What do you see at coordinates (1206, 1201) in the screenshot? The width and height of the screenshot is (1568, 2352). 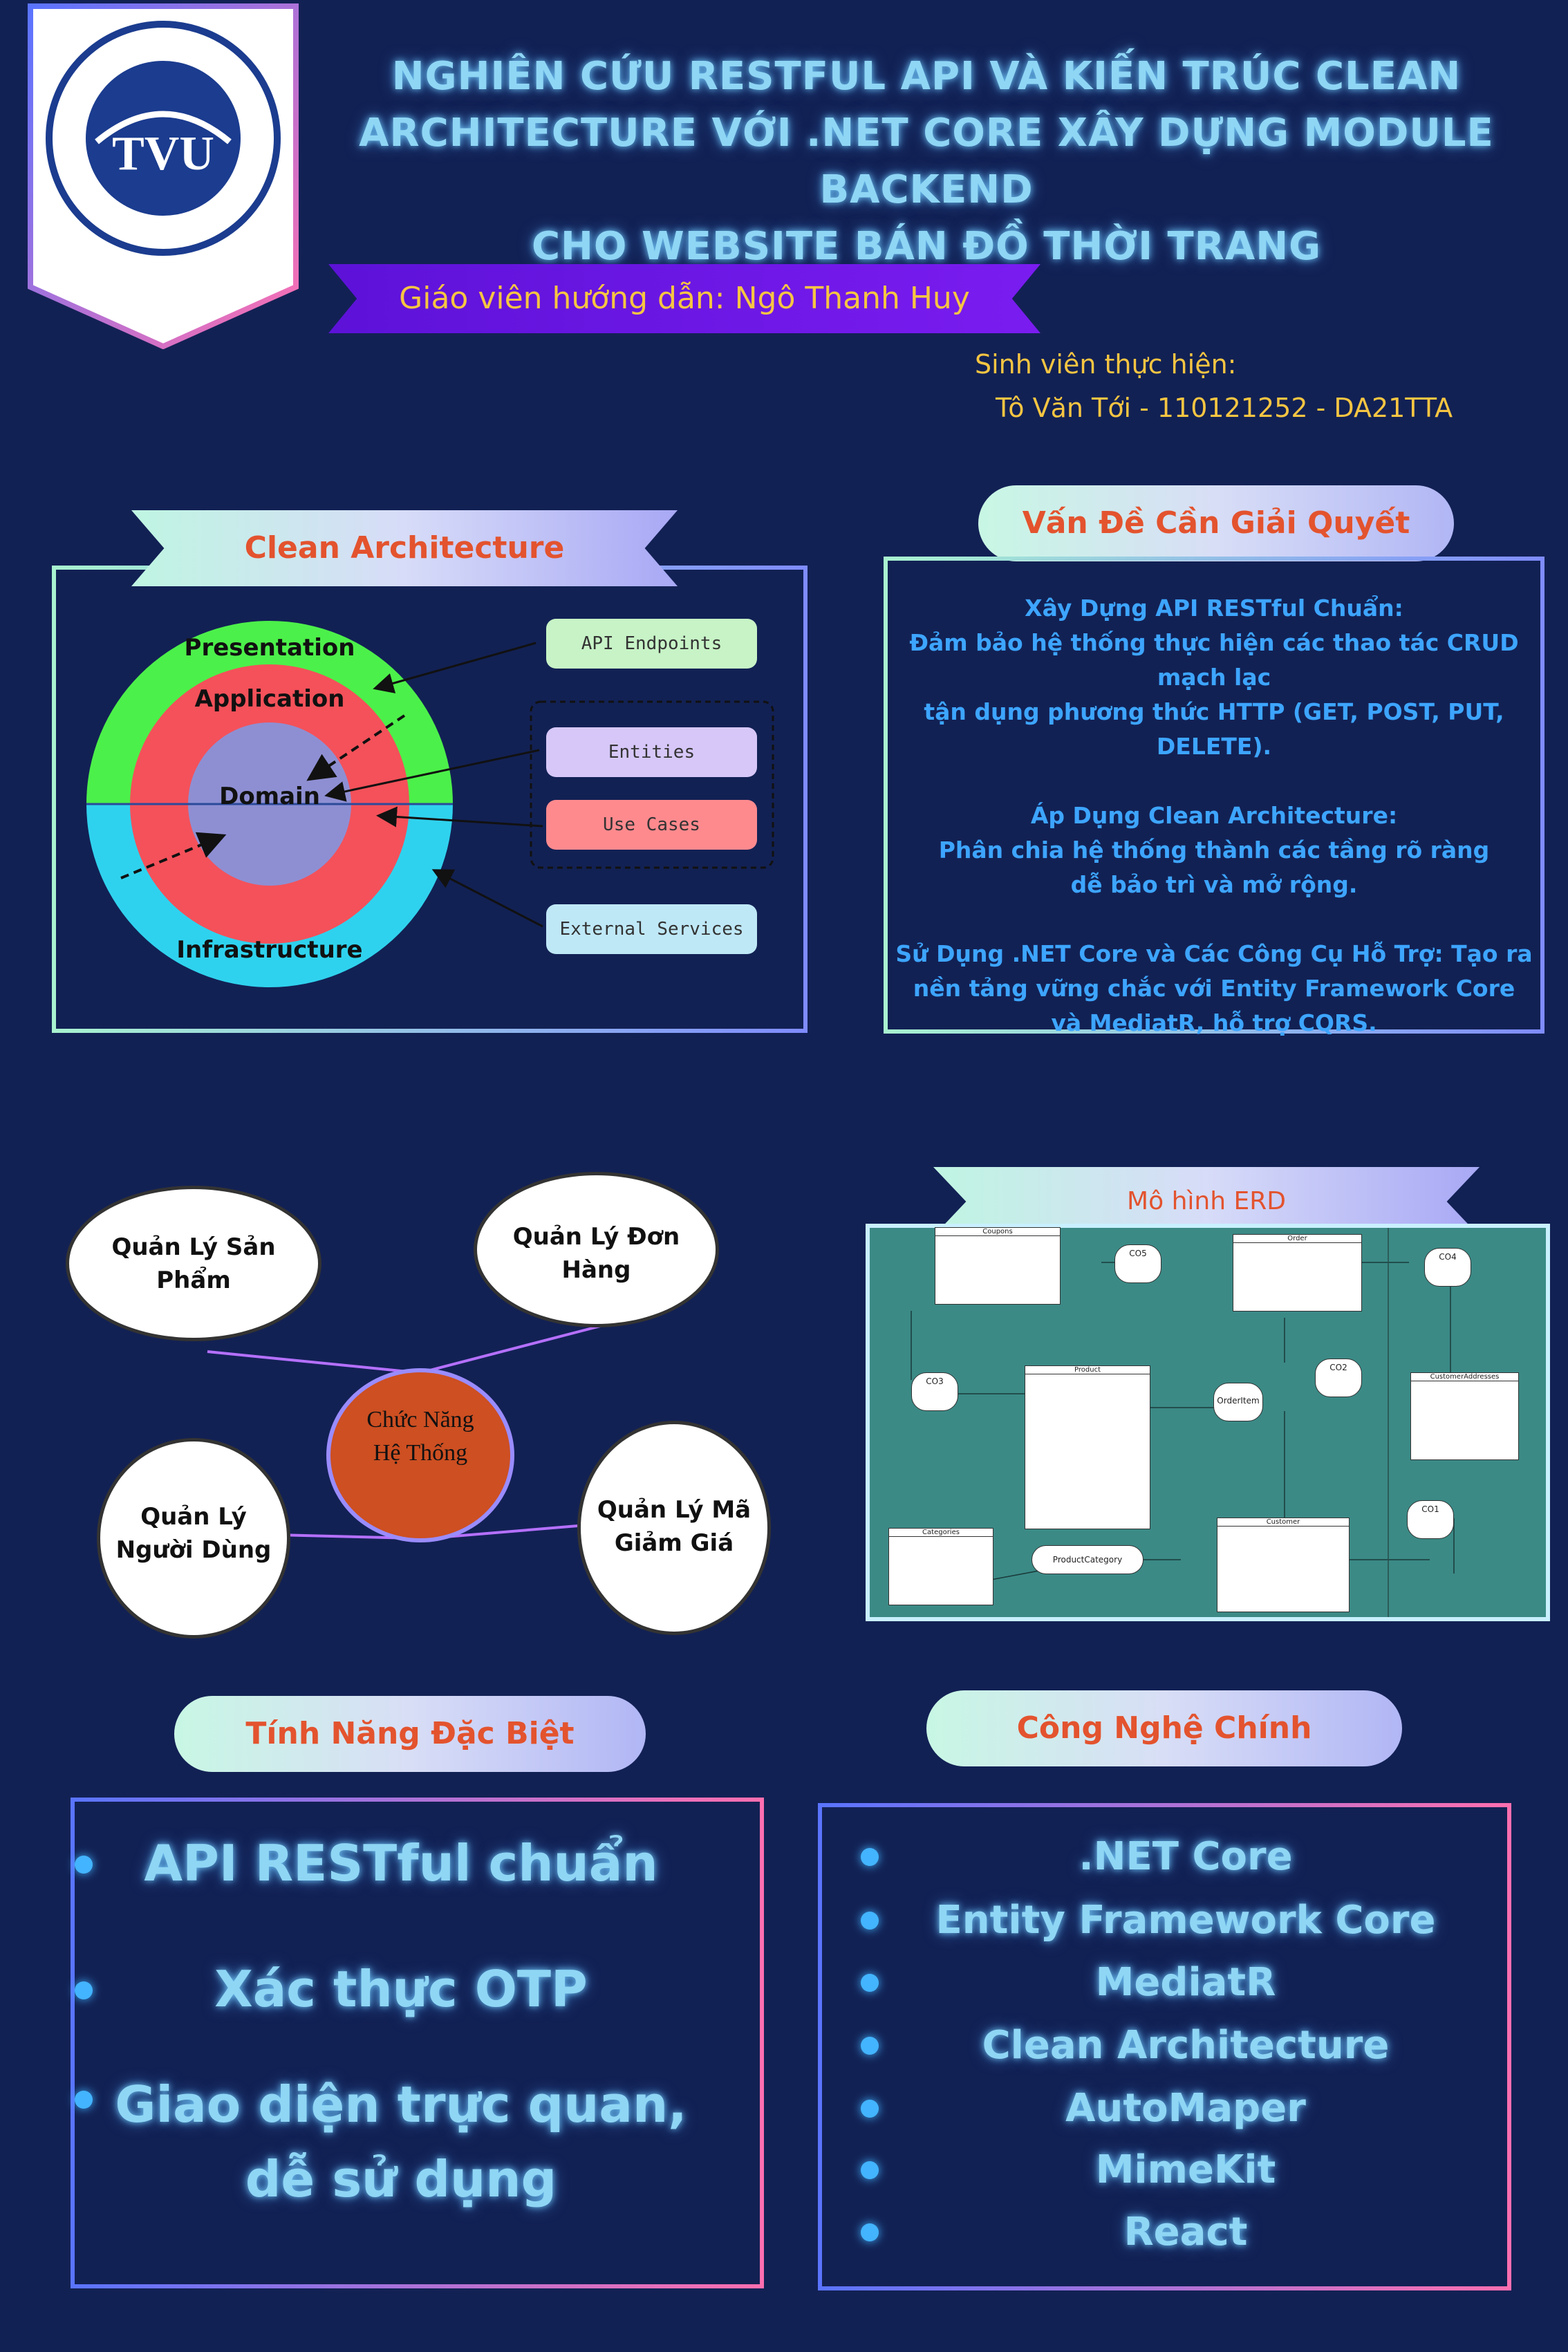 I see `erd-heading: Mô hình ERD` at bounding box center [1206, 1201].